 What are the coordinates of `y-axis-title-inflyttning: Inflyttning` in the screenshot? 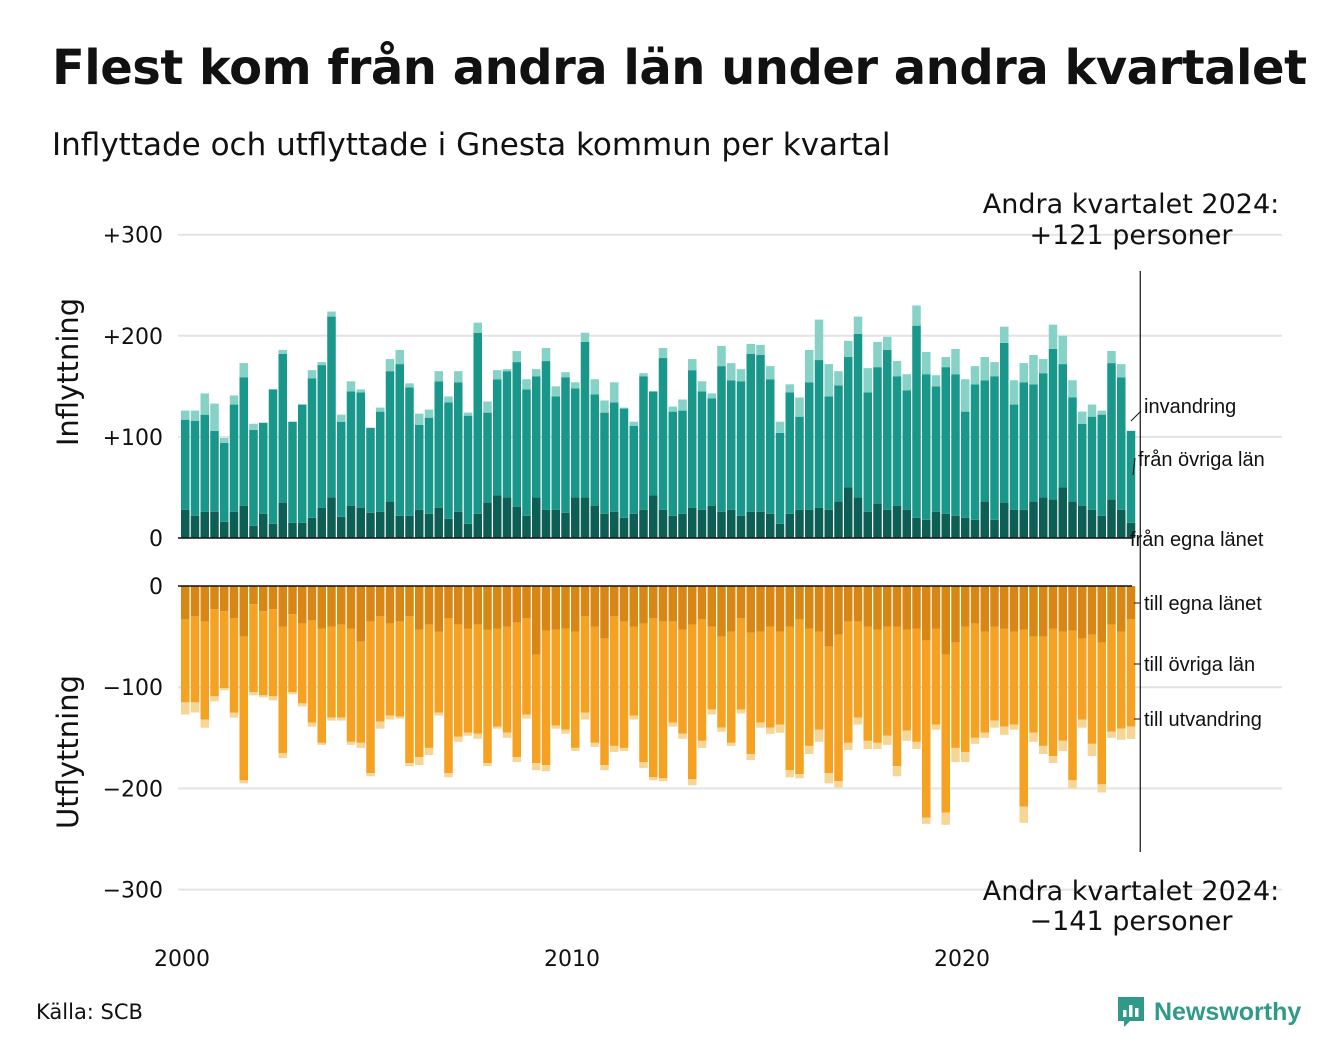 It's located at (68, 372).